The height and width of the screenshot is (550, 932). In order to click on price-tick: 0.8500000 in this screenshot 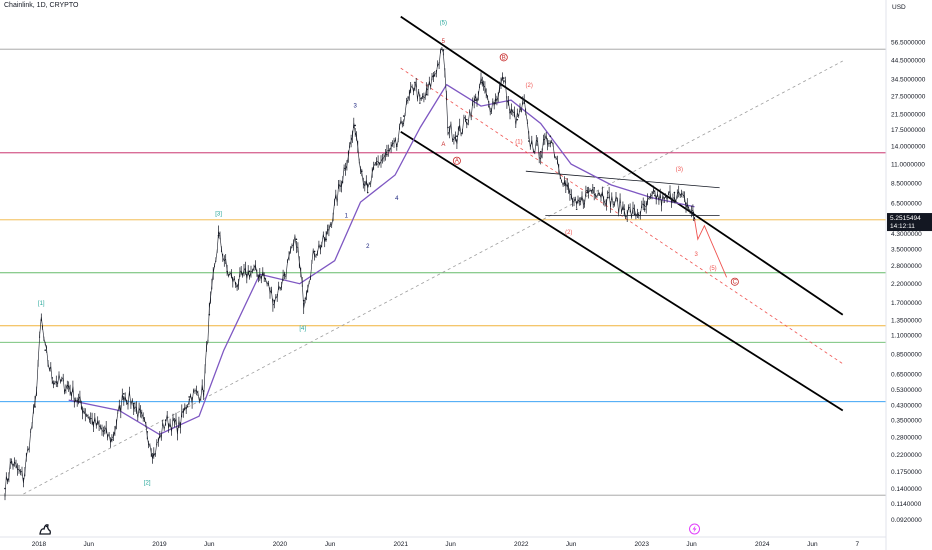, I will do `click(906, 355)`.